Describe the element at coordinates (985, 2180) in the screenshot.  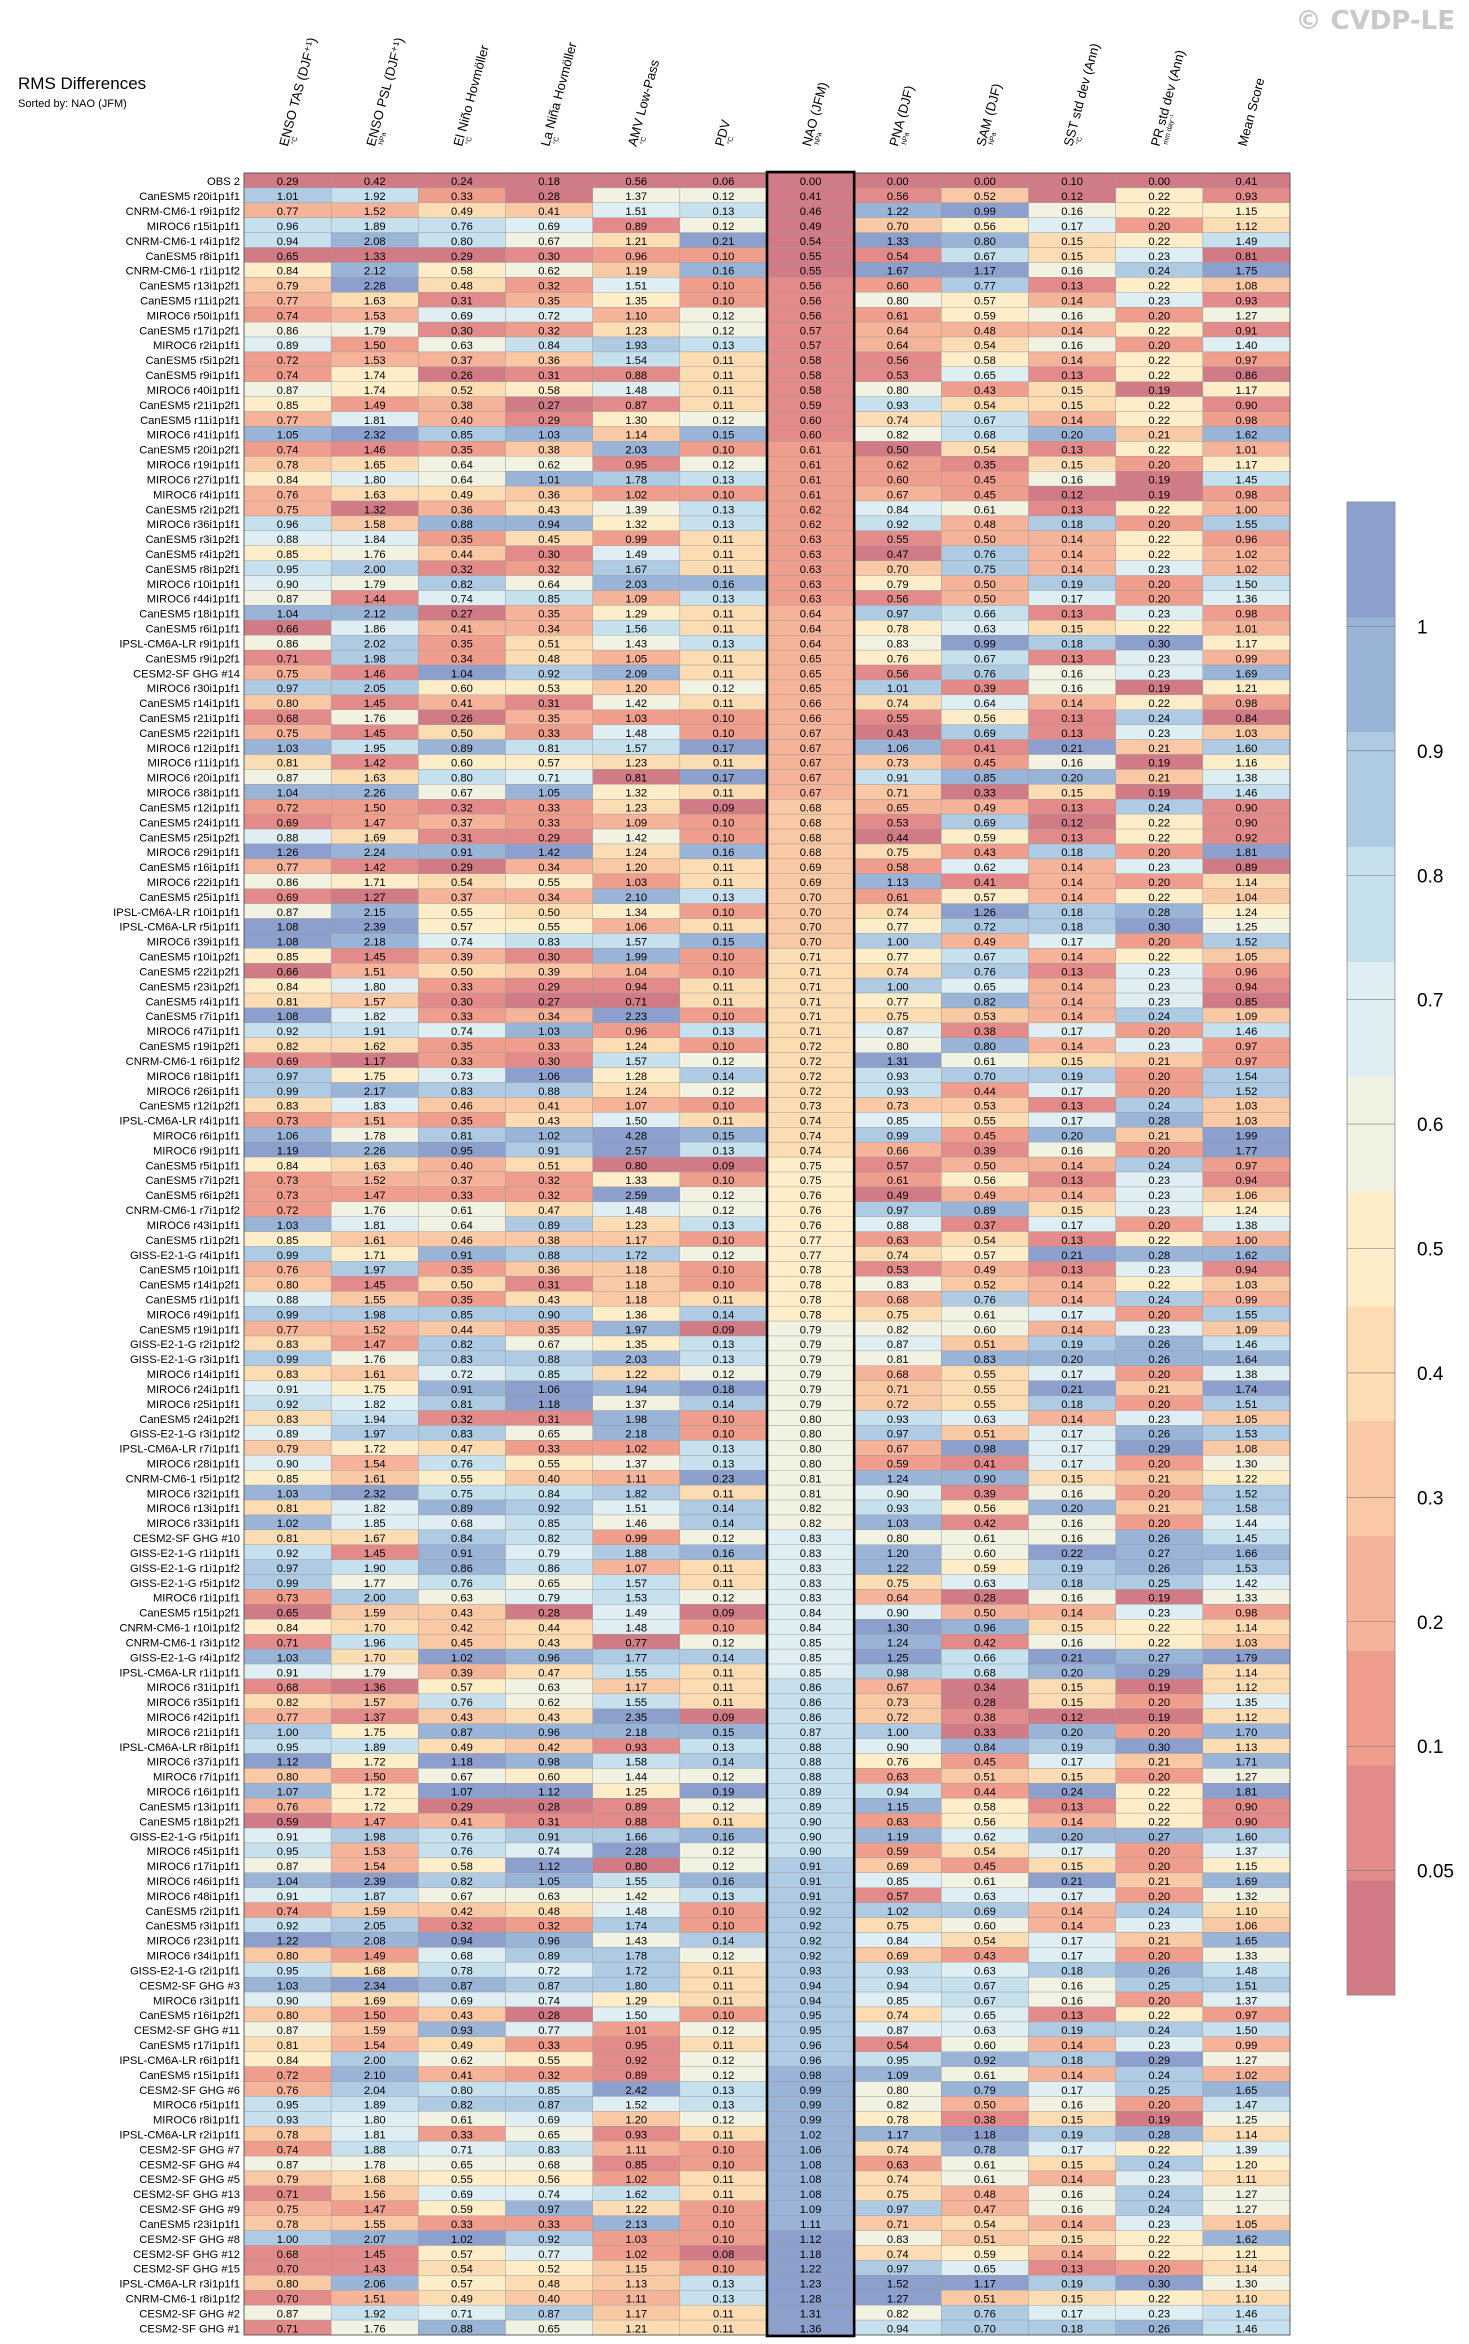
I see `cell-value: 0.61` at that location.